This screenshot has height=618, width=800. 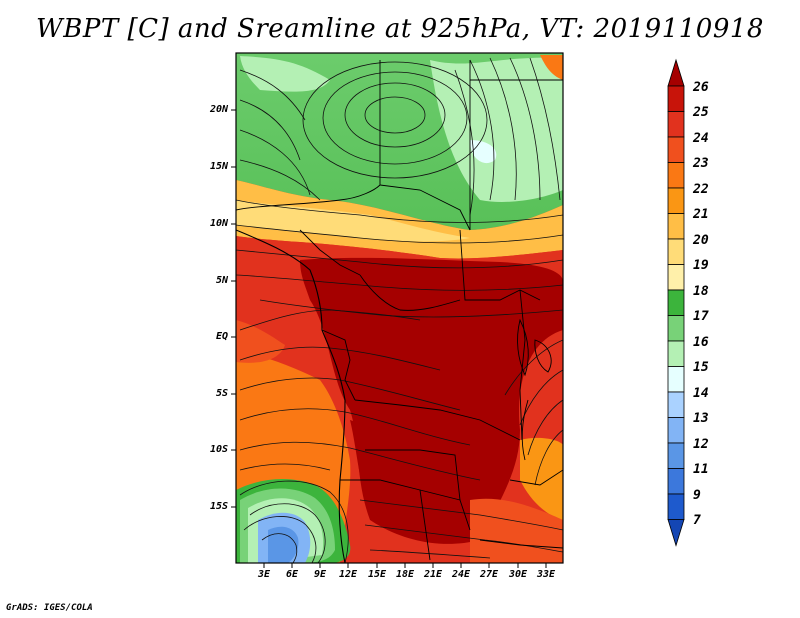 What do you see at coordinates (697, 495) in the screenshot?
I see `colorbar-label: 9` at bounding box center [697, 495].